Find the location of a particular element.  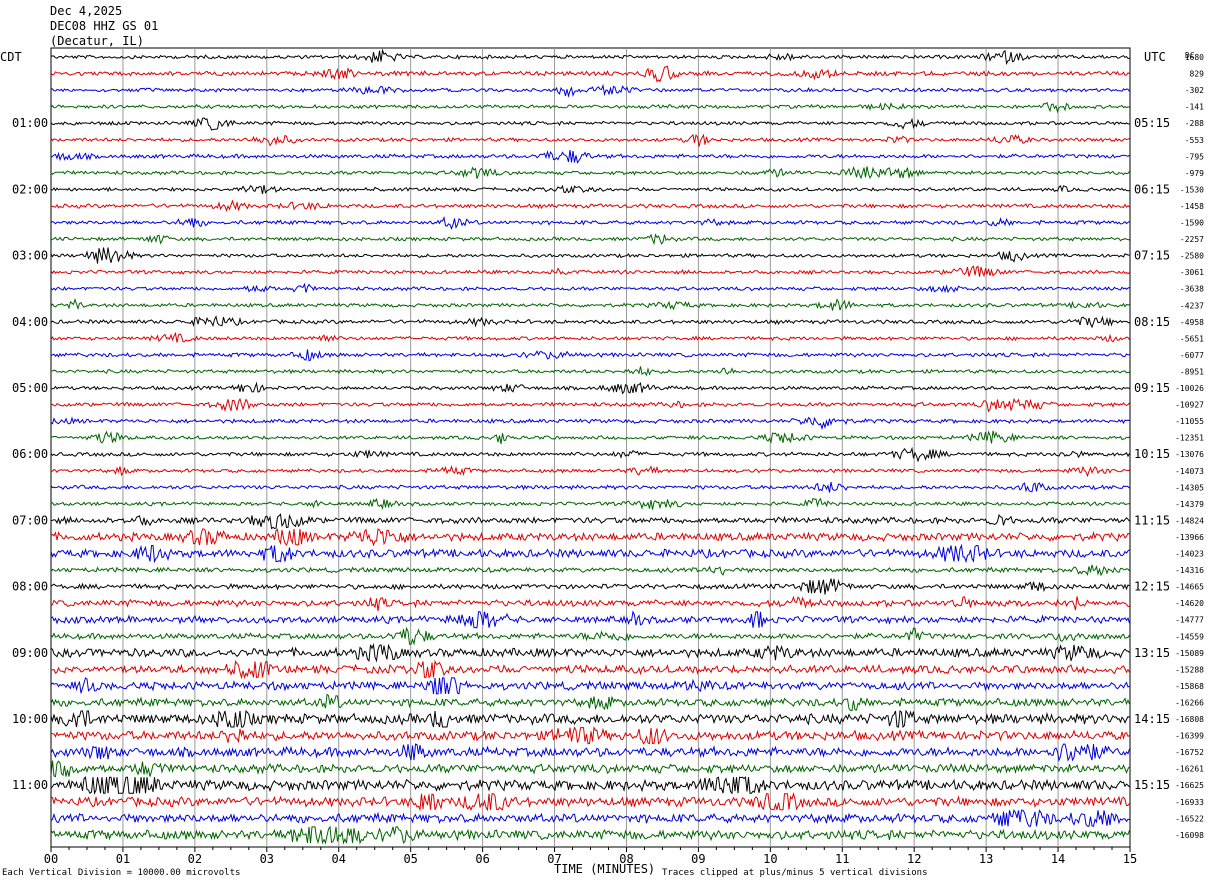

left-hour-label: 11:00 is located at coordinates (30, 785).